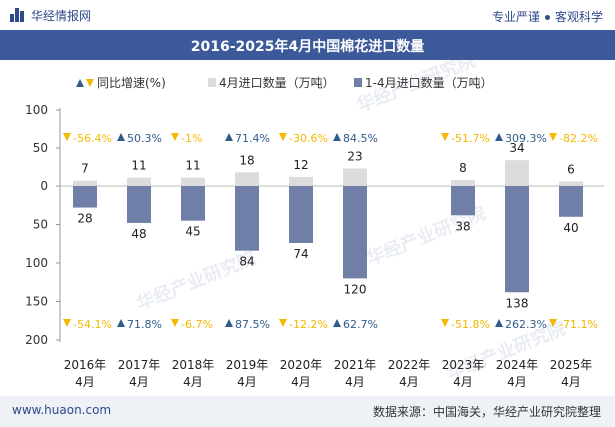 The height and width of the screenshot is (427, 615). I want to click on footer: www.huaon.com 数据来源：中国海关，华经产业研究院整理, so click(307, 411).